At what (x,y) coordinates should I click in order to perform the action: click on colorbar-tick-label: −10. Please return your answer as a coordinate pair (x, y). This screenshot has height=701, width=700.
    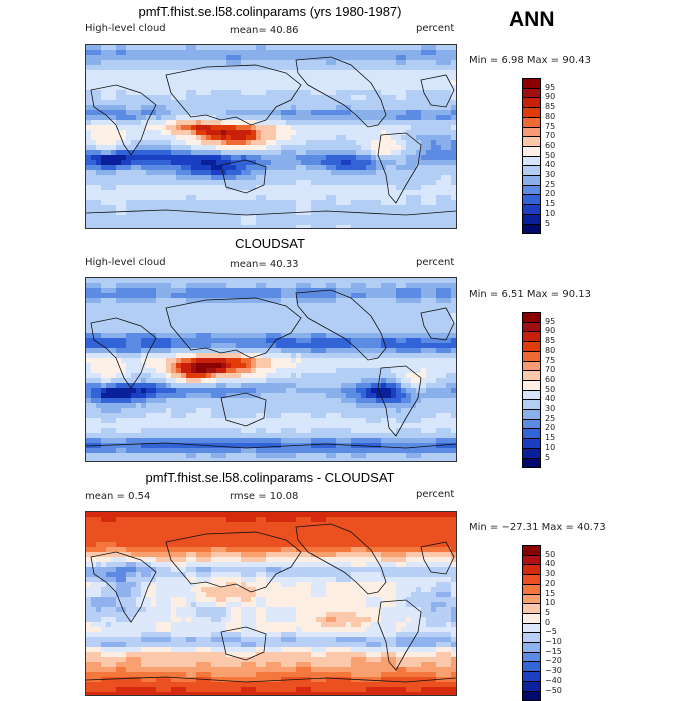
    Looking at the image, I should click on (553, 641).